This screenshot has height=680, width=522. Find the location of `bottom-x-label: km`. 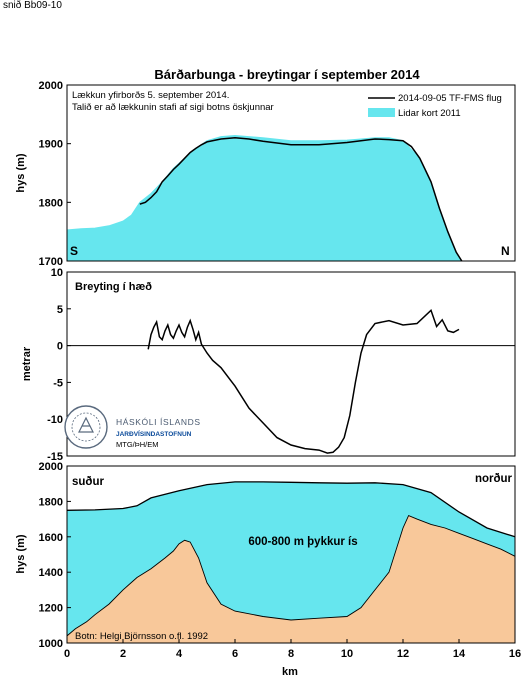

bottom-x-label: km is located at coordinates (290, 672).